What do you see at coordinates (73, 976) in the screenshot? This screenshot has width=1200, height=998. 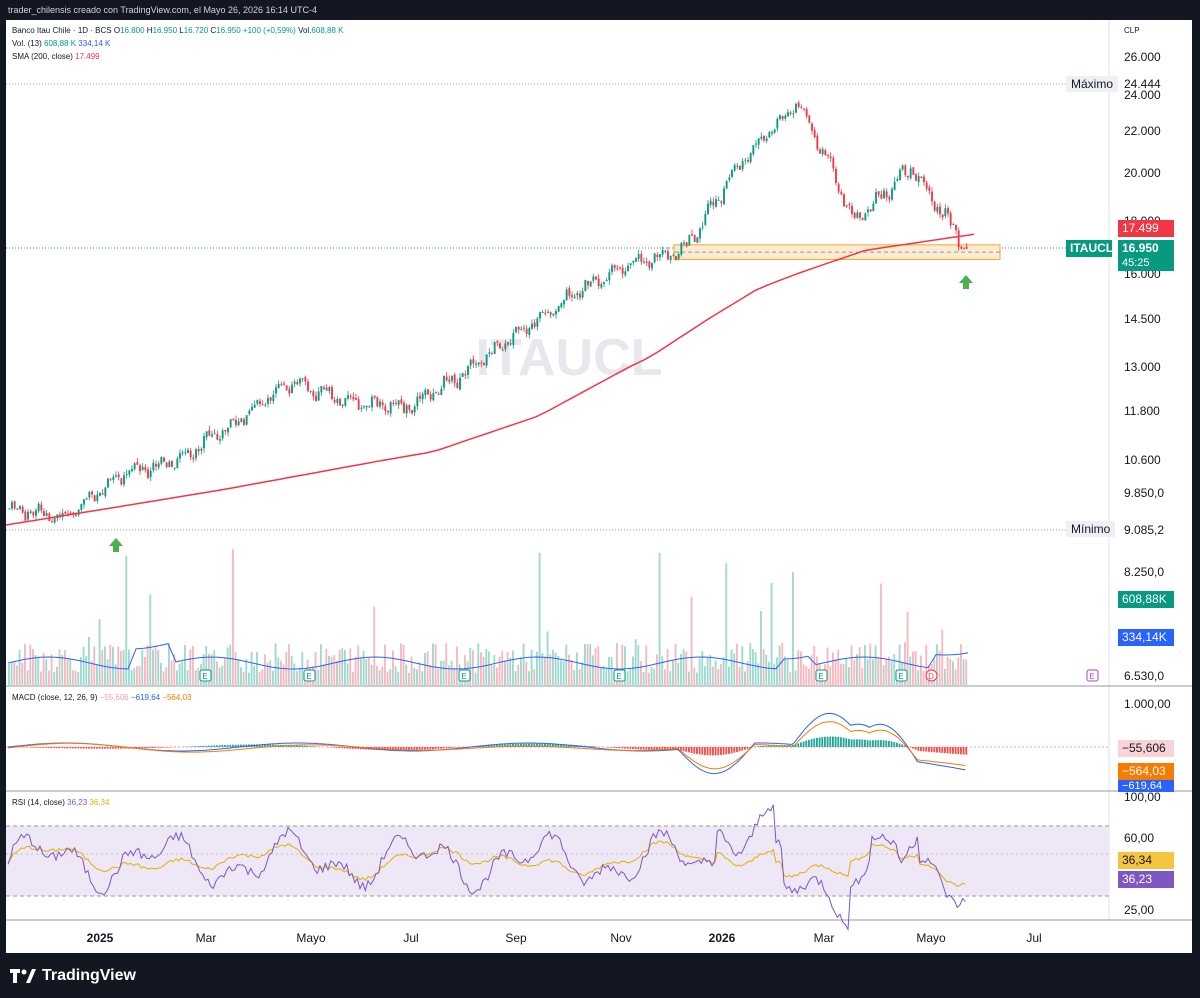 I see `tradingview-logo: TradingView` at bounding box center [73, 976].